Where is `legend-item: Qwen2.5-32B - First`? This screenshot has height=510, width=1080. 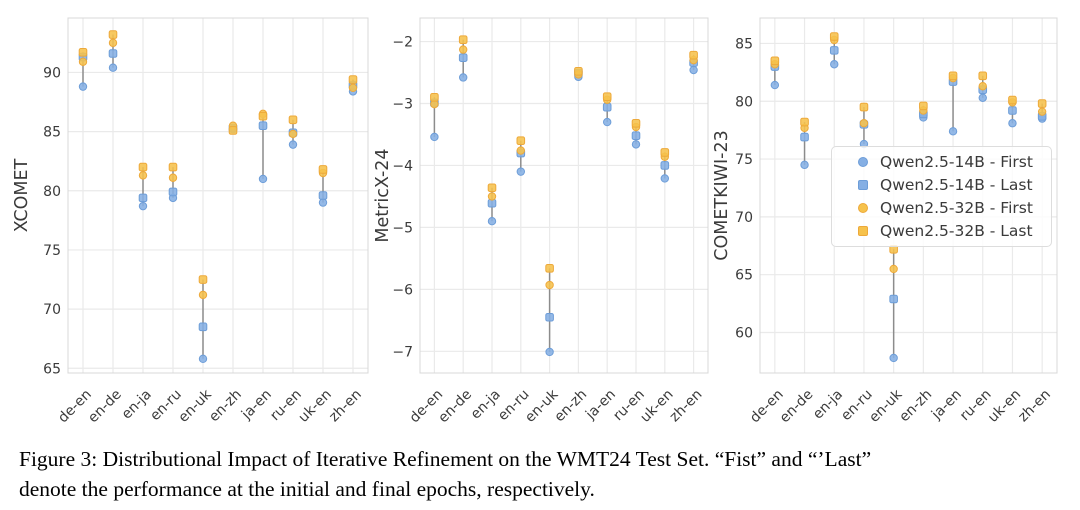
legend-item: Qwen2.5-32B - First is located at coordinates (948, 208).